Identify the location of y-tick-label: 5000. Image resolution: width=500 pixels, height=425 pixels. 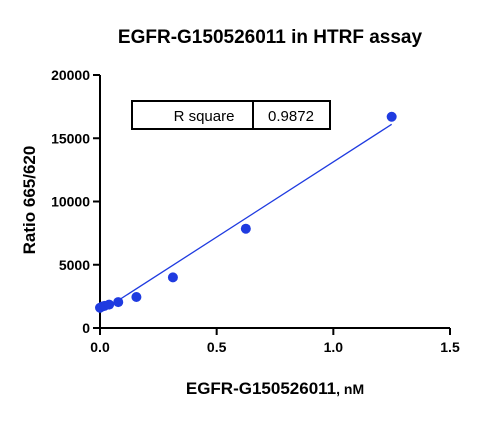
(74, 265).